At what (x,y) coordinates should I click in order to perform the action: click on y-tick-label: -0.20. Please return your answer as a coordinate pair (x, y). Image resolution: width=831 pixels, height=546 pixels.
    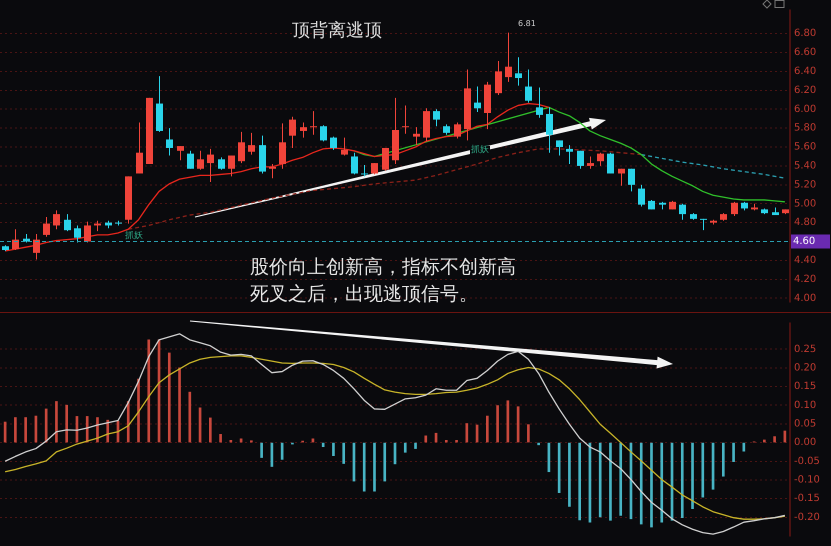
    Looking at the image, I should click on (807, 517).